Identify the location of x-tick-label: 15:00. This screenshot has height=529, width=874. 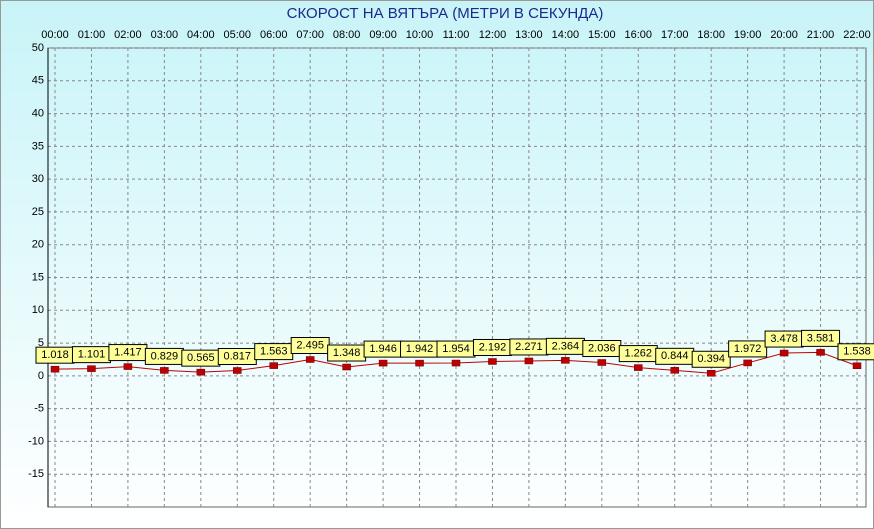
(602, 35).